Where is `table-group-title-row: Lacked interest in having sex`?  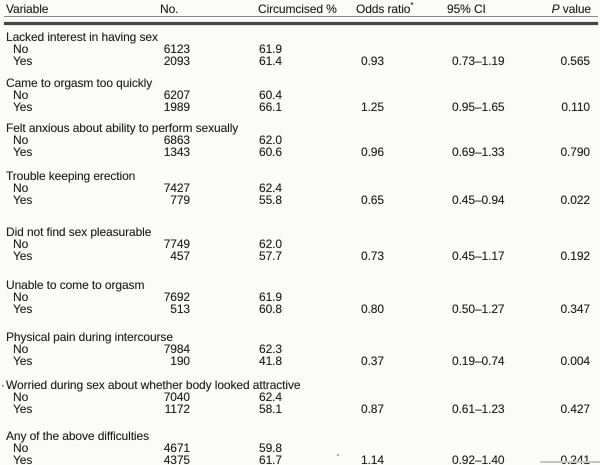 table-group-title-row: Lacked interest in having sex is located at coordinates (300, 37).